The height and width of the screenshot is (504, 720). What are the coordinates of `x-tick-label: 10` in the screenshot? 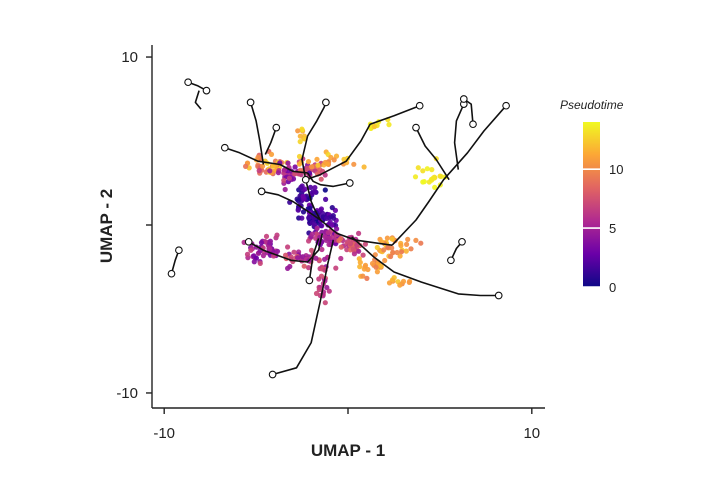 It's located at (531, 433).